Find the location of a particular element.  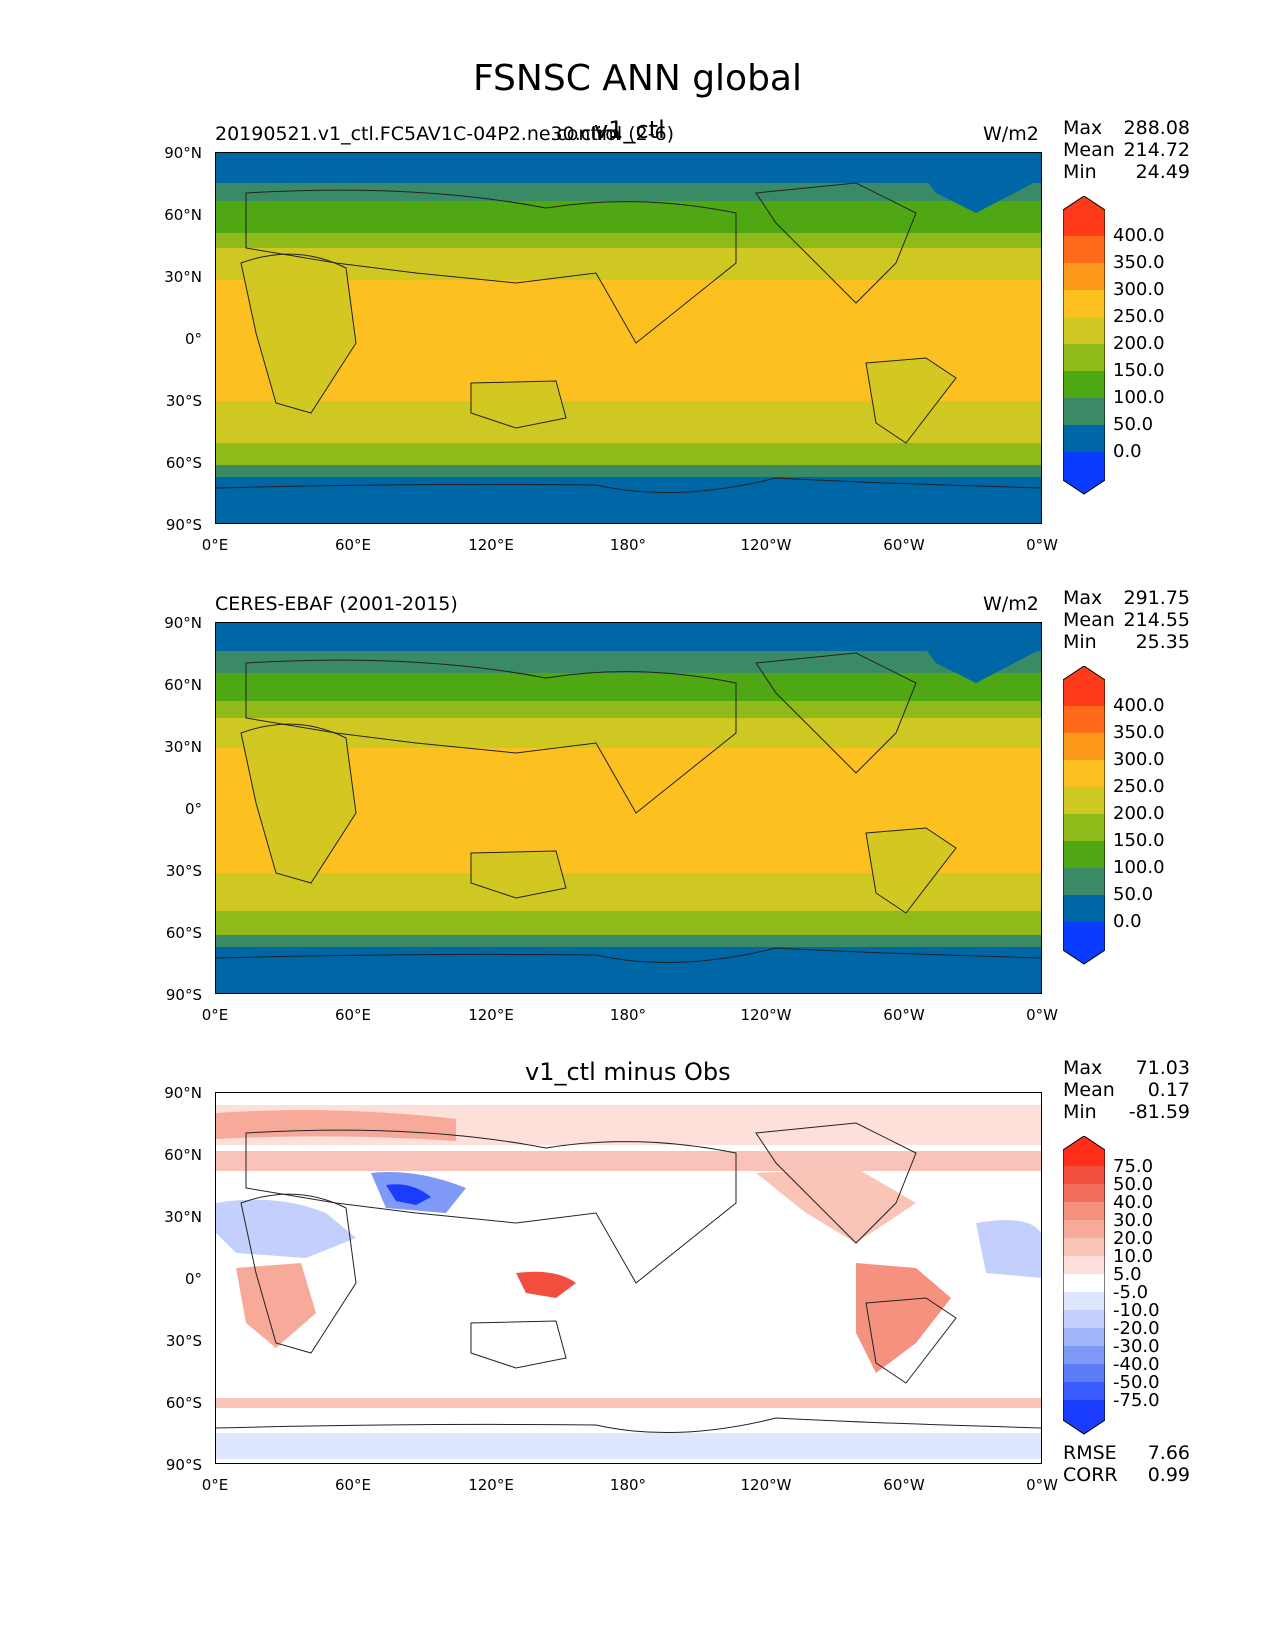

corr-value: 0.99 is located at coordinates (1168, 1475).